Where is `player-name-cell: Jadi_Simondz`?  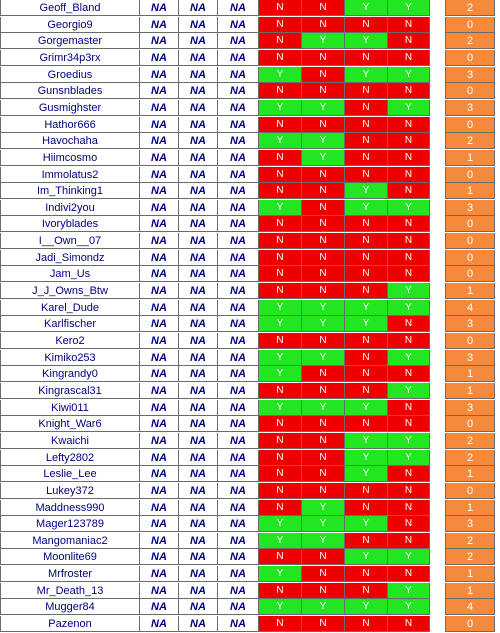 player-name-cell: Jadi_Simondz is located at coordinates (70, 257).